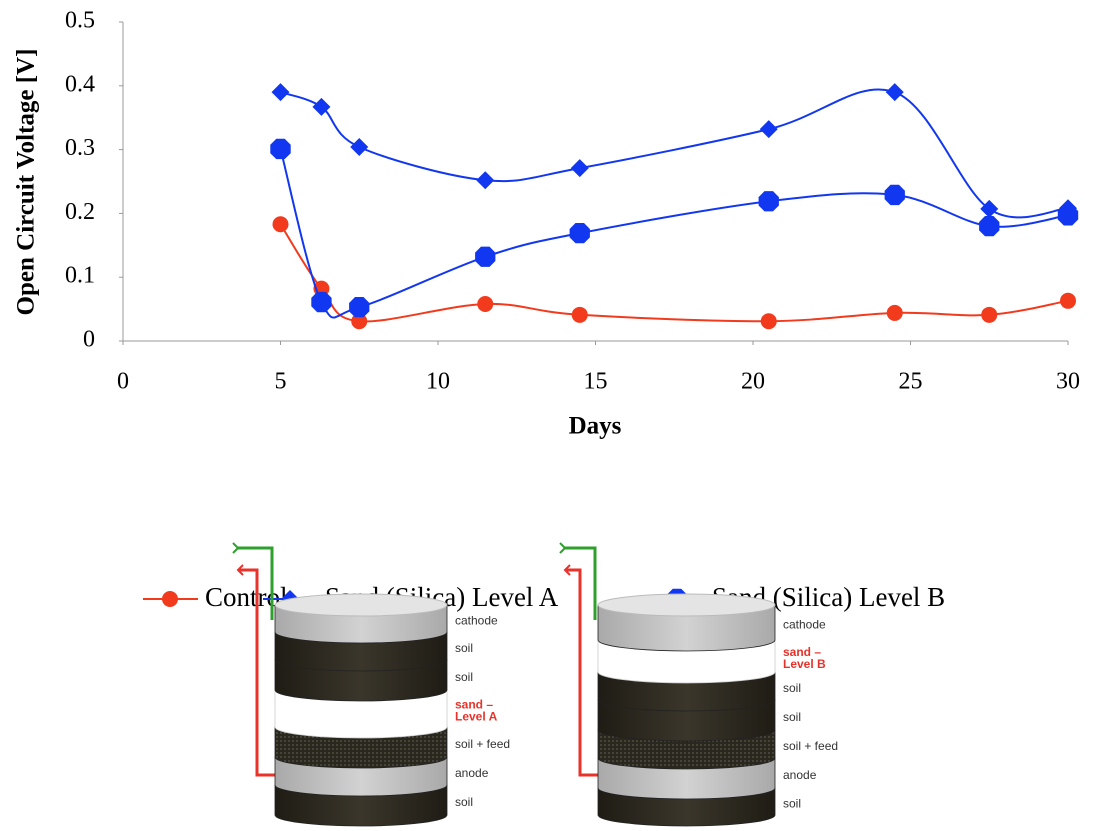 This screenshot has width=1093, height=831. I want to click on x-axis-label: Days, so click(595, 426).